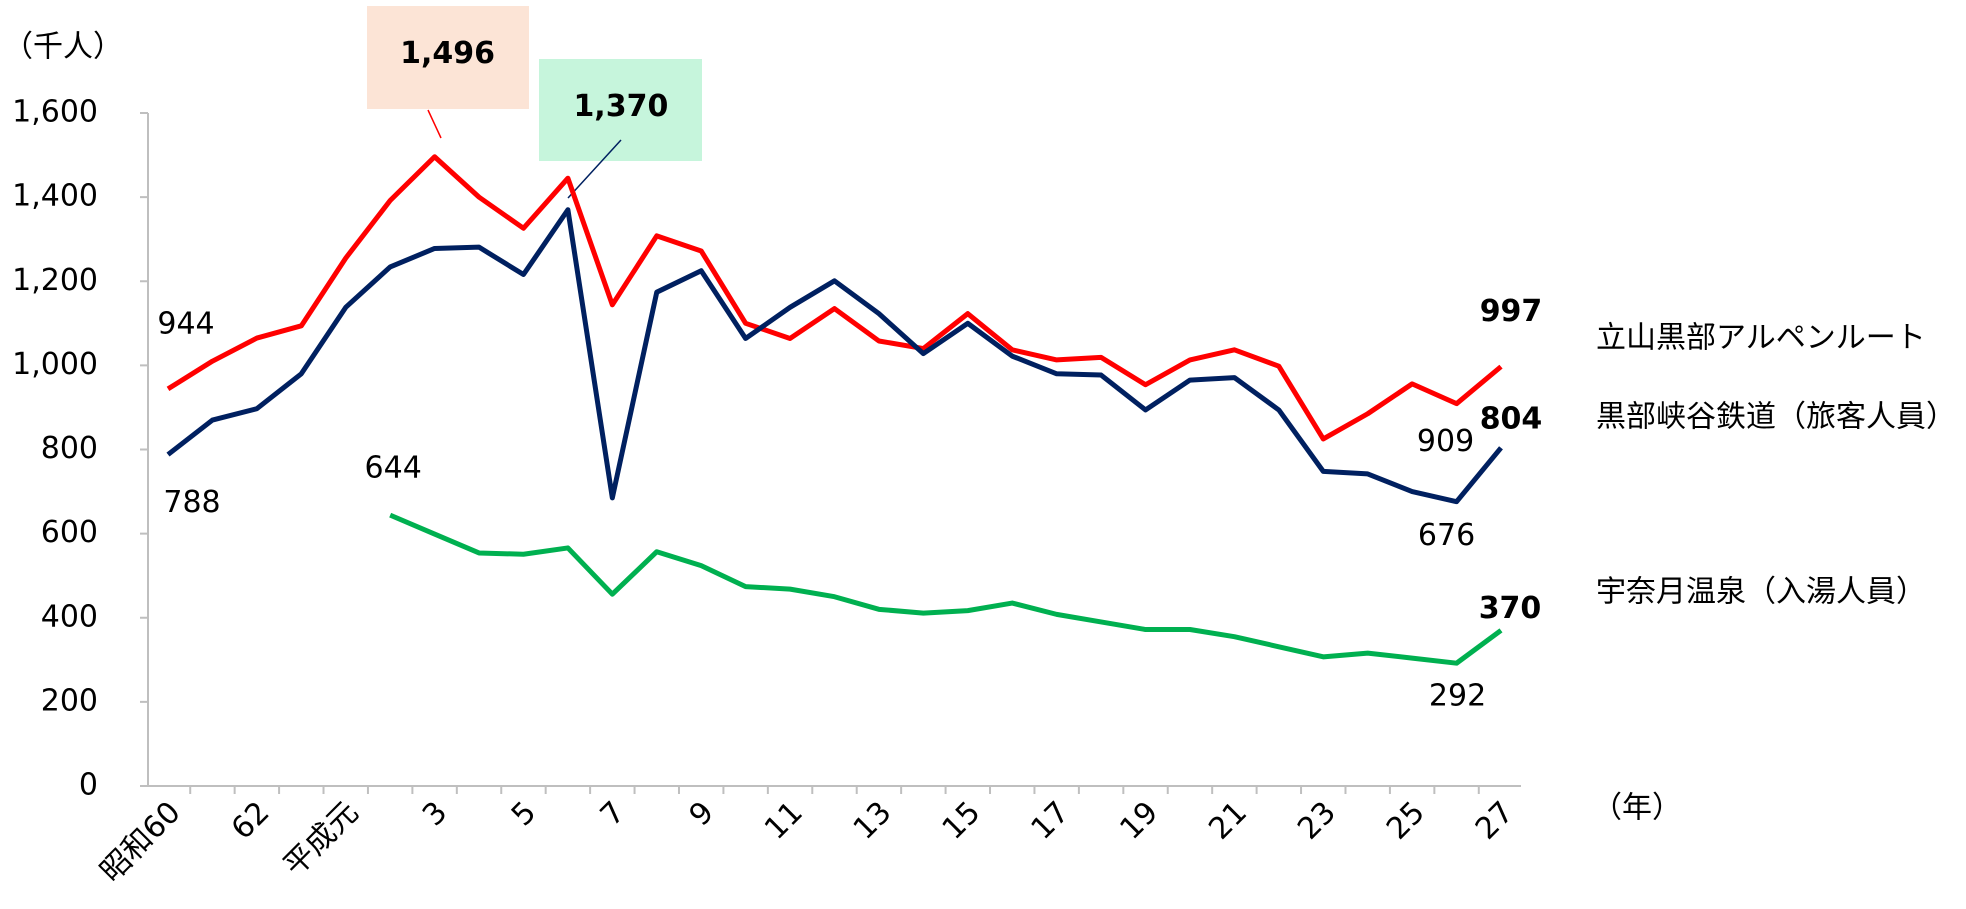 This screenshot has width=1966, height=909. I want to click on x-tick-label: 23, so click(1317, 821).